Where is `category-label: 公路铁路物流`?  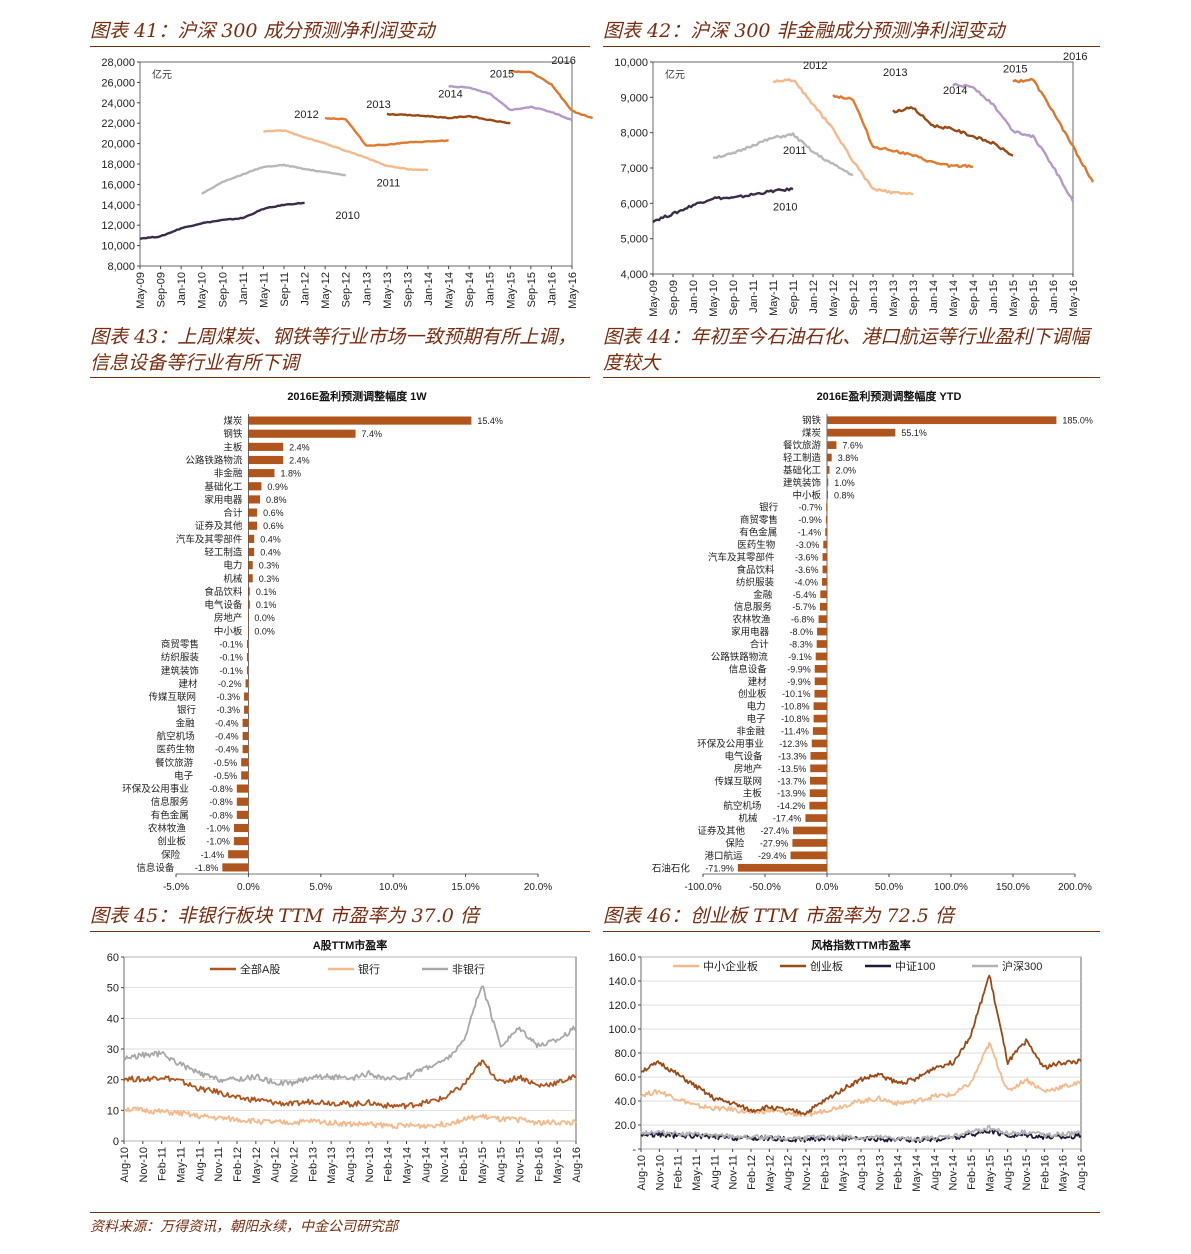
category-label: 公路铁路物流 is located at coordinates (740, 657).